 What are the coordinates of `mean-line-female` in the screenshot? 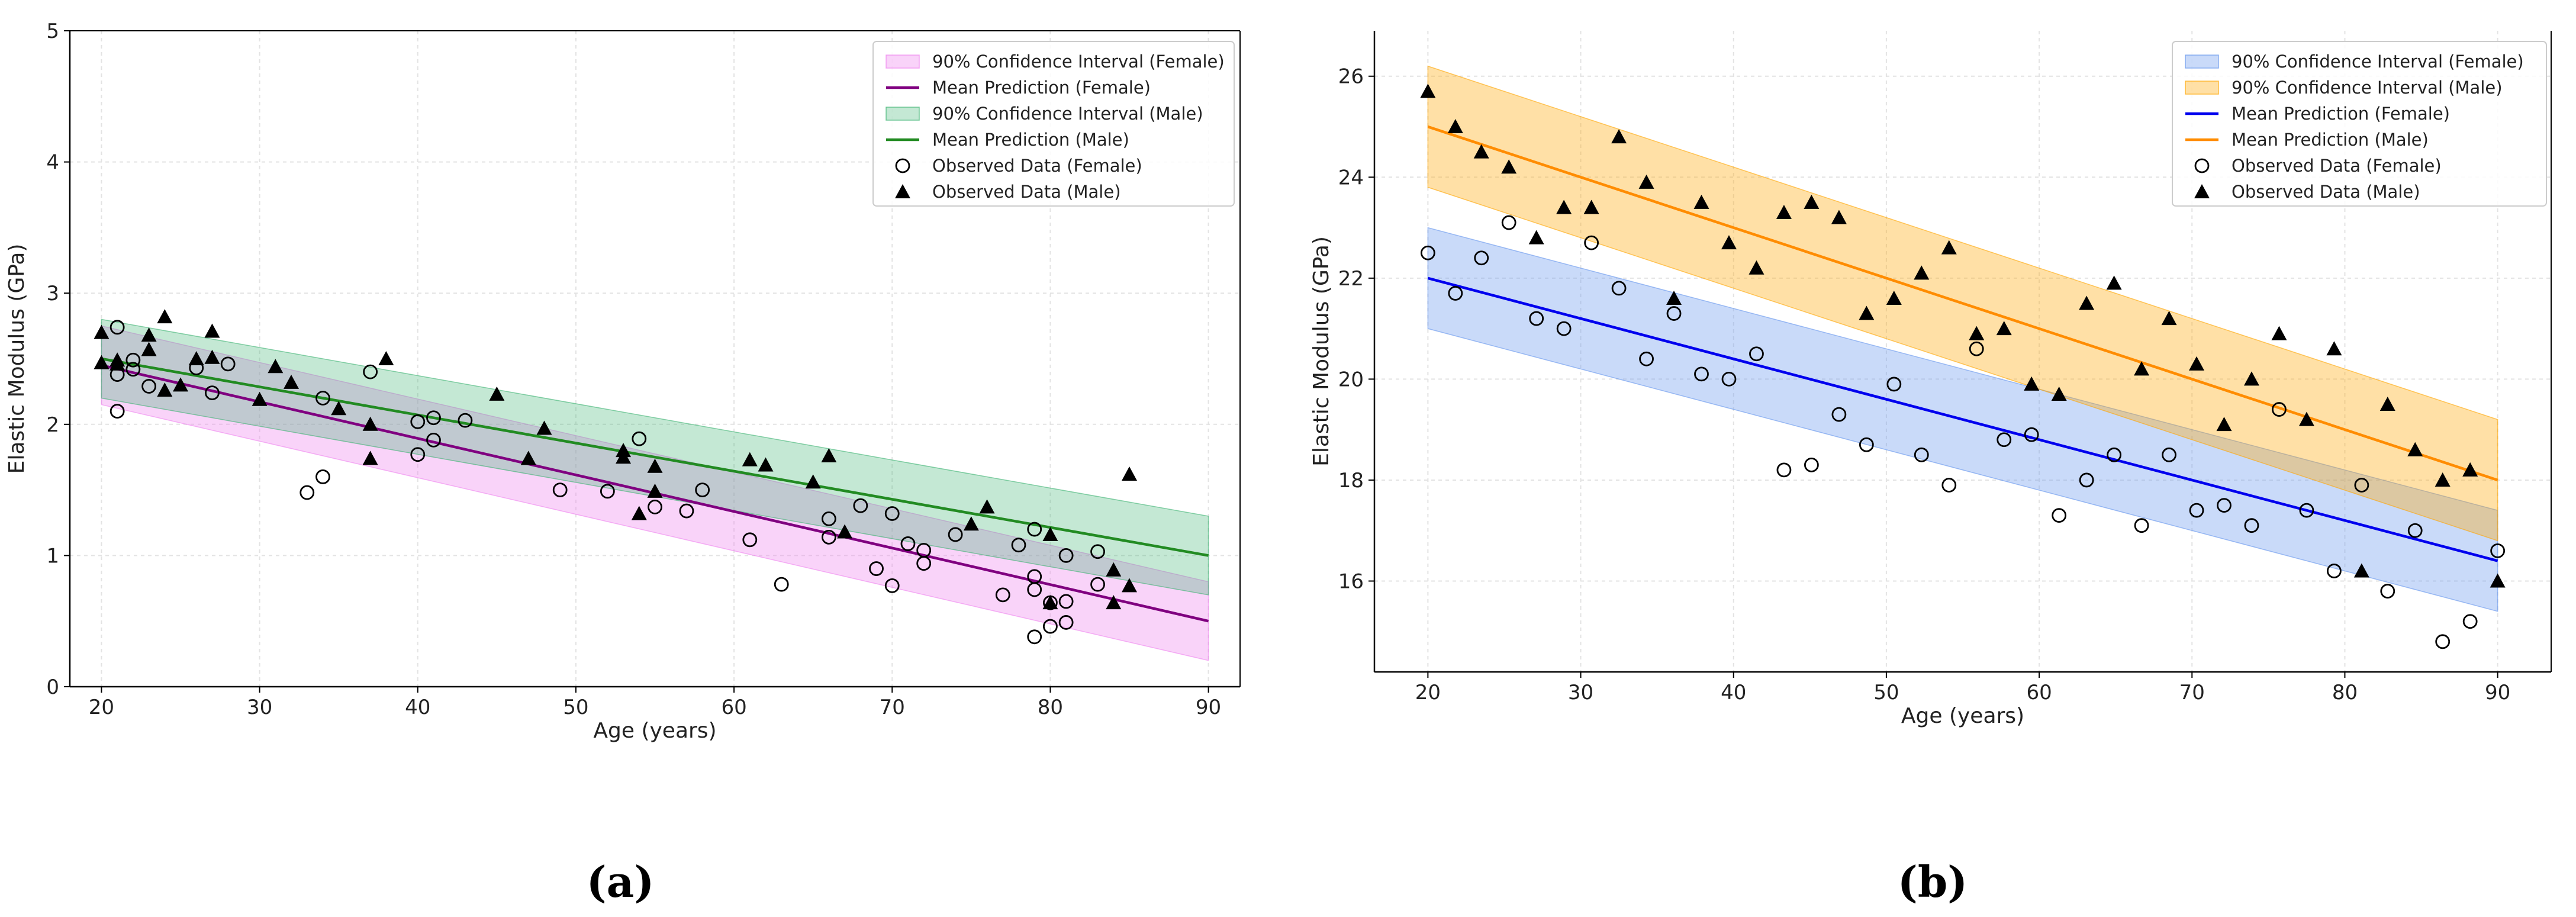 It's located at (1963, 419).